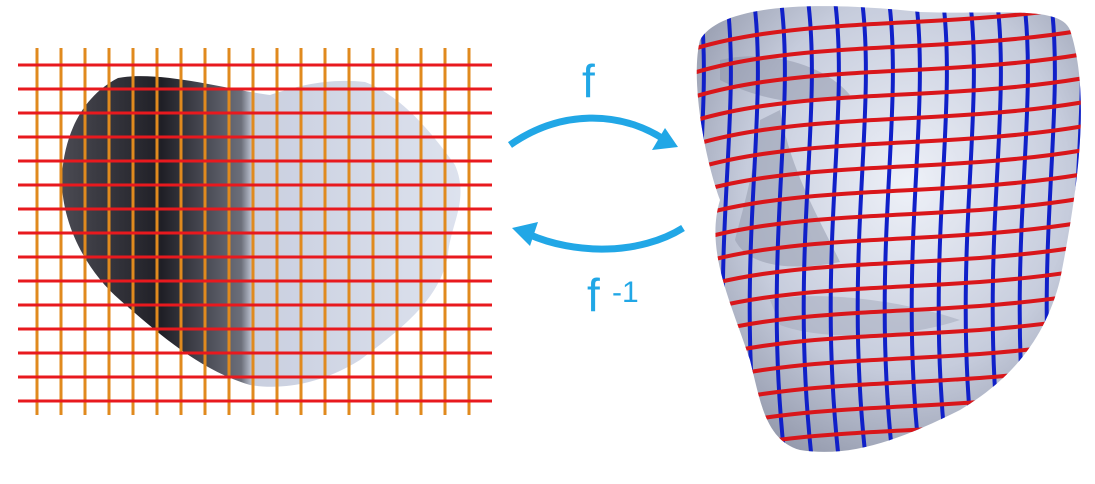  I want to click on inverse-map-label: f -1, so click(613, 295).